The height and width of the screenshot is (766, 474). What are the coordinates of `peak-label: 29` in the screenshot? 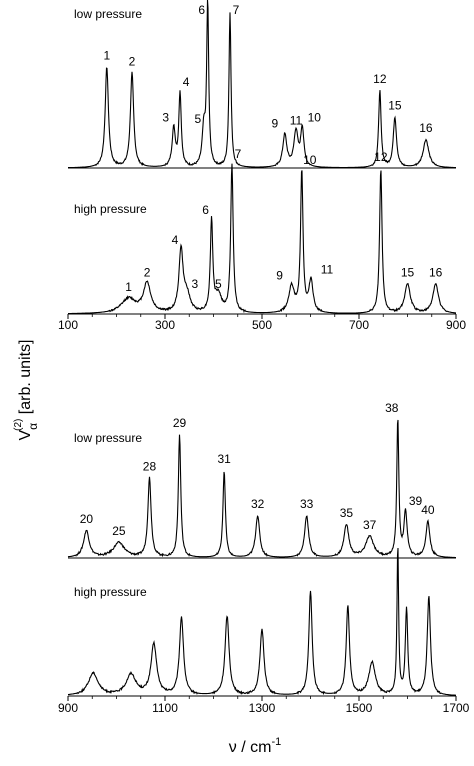 It's located at (180, 423).